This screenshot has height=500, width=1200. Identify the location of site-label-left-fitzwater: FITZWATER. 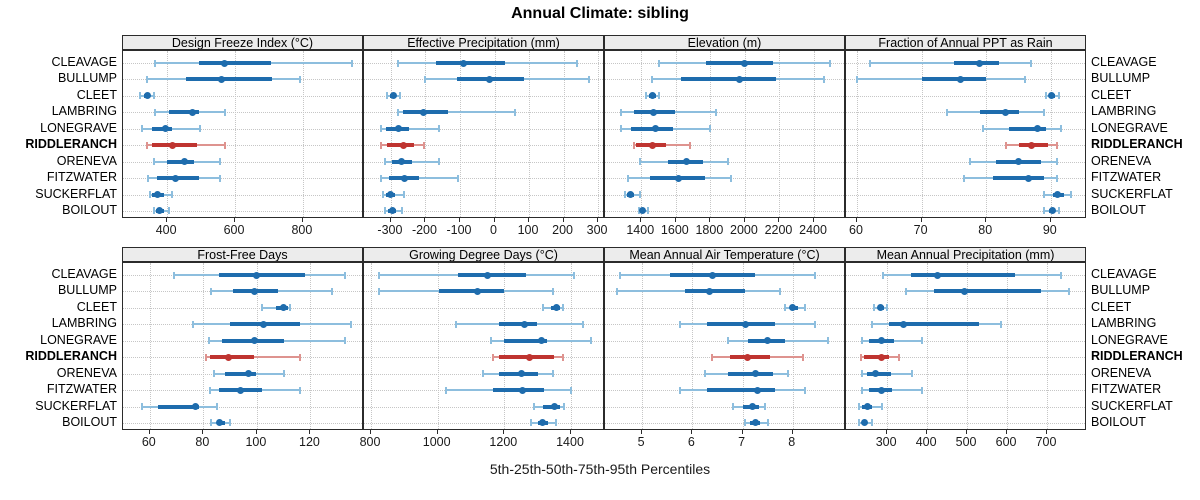
(81, 177).